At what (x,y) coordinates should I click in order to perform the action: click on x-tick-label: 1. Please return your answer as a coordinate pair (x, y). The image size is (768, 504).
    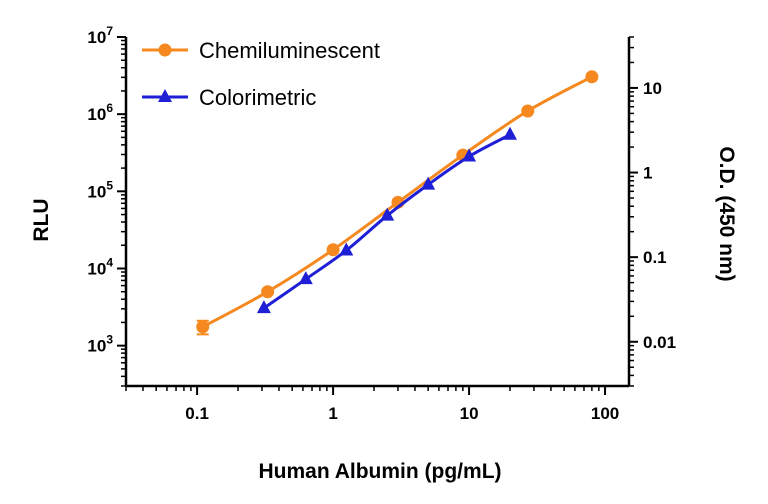
    Looking at the image, I should click on (332, 413).